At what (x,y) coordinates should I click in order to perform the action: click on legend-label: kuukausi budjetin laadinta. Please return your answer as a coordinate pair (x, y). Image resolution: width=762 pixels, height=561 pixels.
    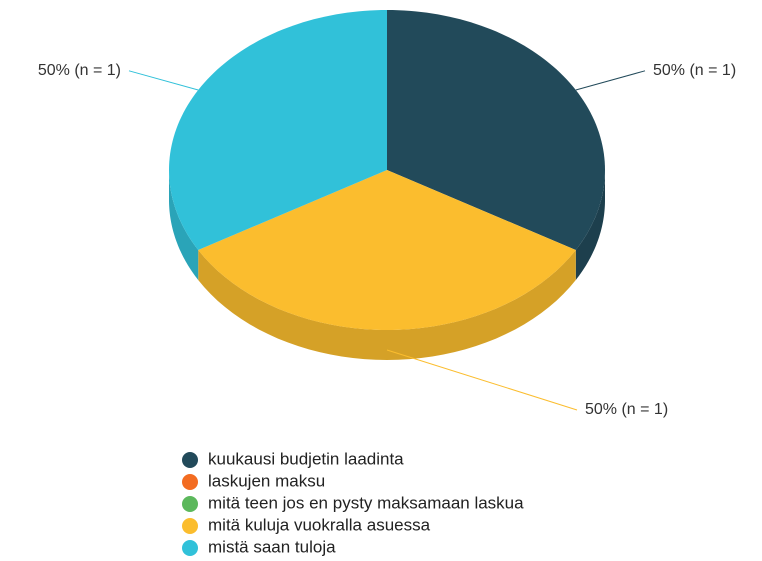
    Looking at the image, I should click on (306, 458).